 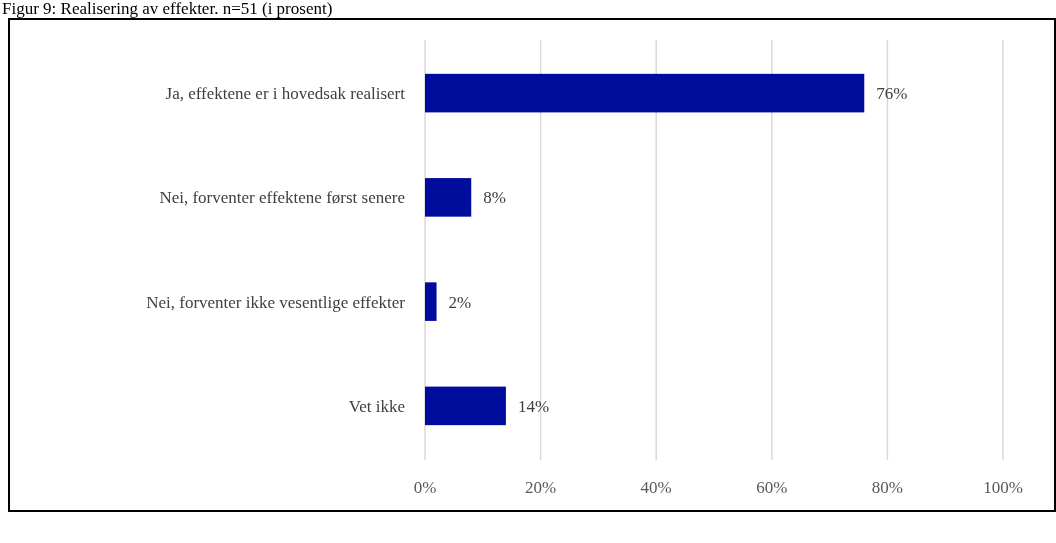 I want to click on data-label: 76%, so click(x=892, y=94).